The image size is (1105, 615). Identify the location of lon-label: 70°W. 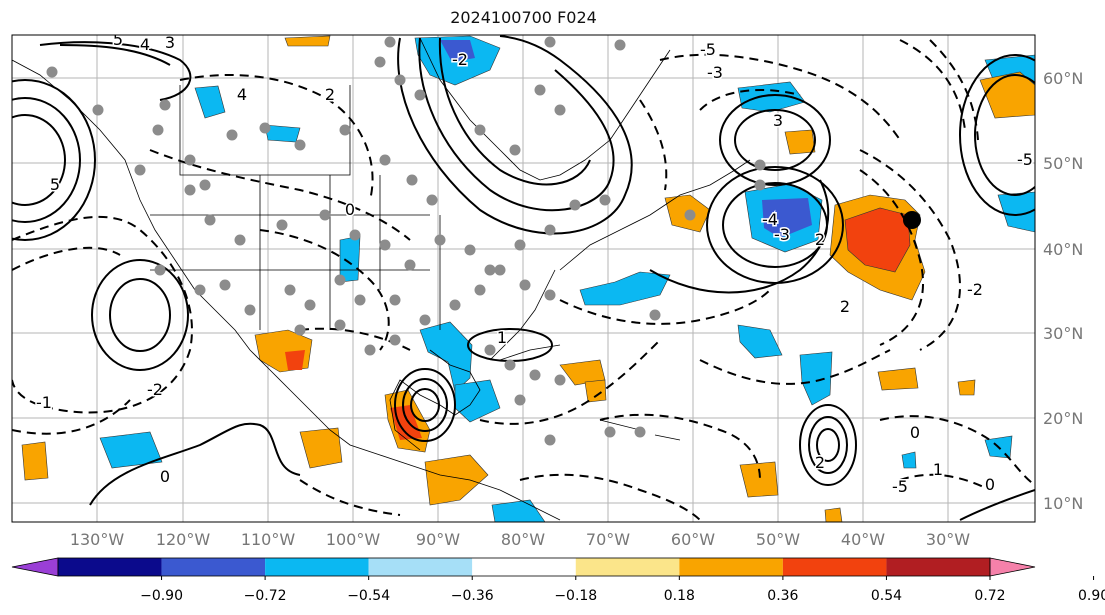
(608, 539).